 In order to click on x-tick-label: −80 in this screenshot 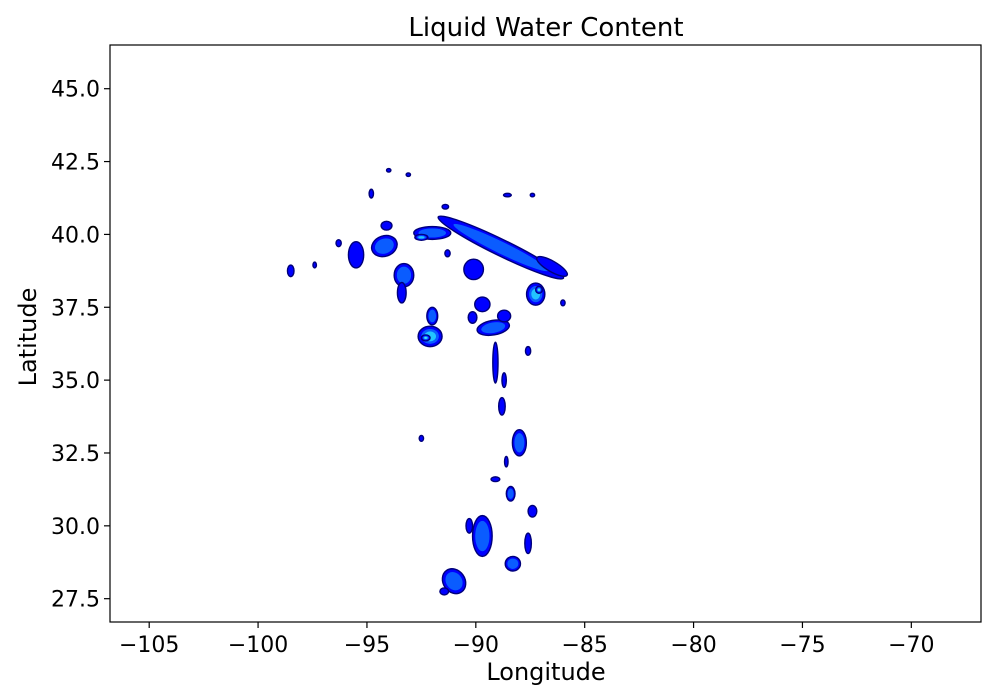, I will do `click(693, 645)`.